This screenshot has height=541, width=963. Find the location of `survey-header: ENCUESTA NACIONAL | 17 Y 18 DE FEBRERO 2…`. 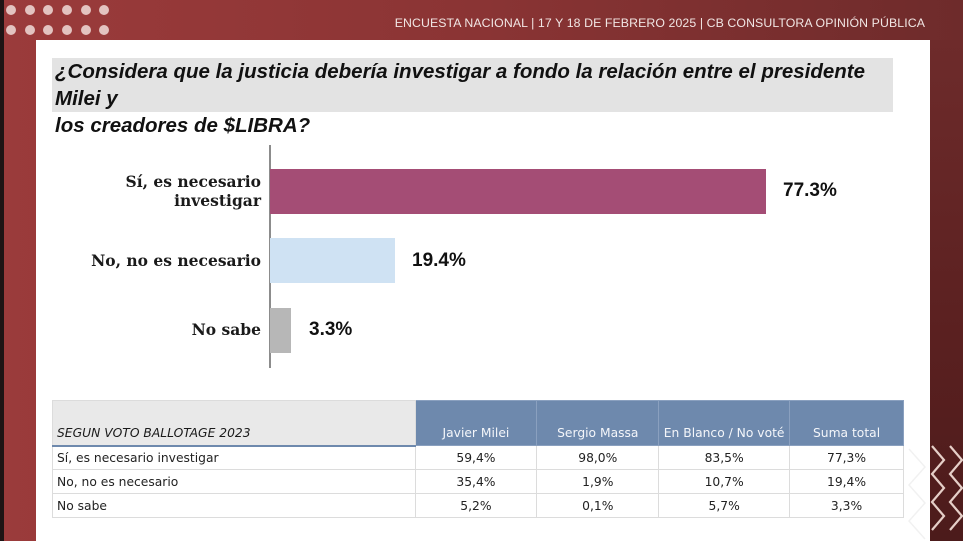

survey-header: ENCUESTA NACIONAL | 17 Y 18 DE FEBRERO 2… is located at coordinates (659, 23).